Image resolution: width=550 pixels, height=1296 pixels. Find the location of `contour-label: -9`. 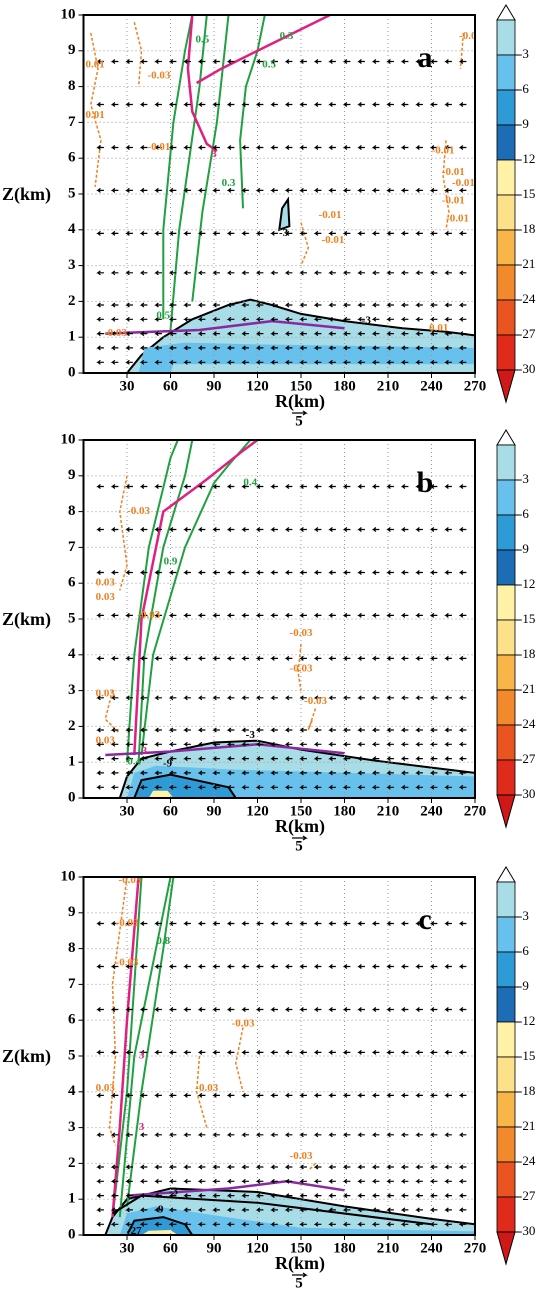

contour-label: -9 is located at coordinates (168, 764).